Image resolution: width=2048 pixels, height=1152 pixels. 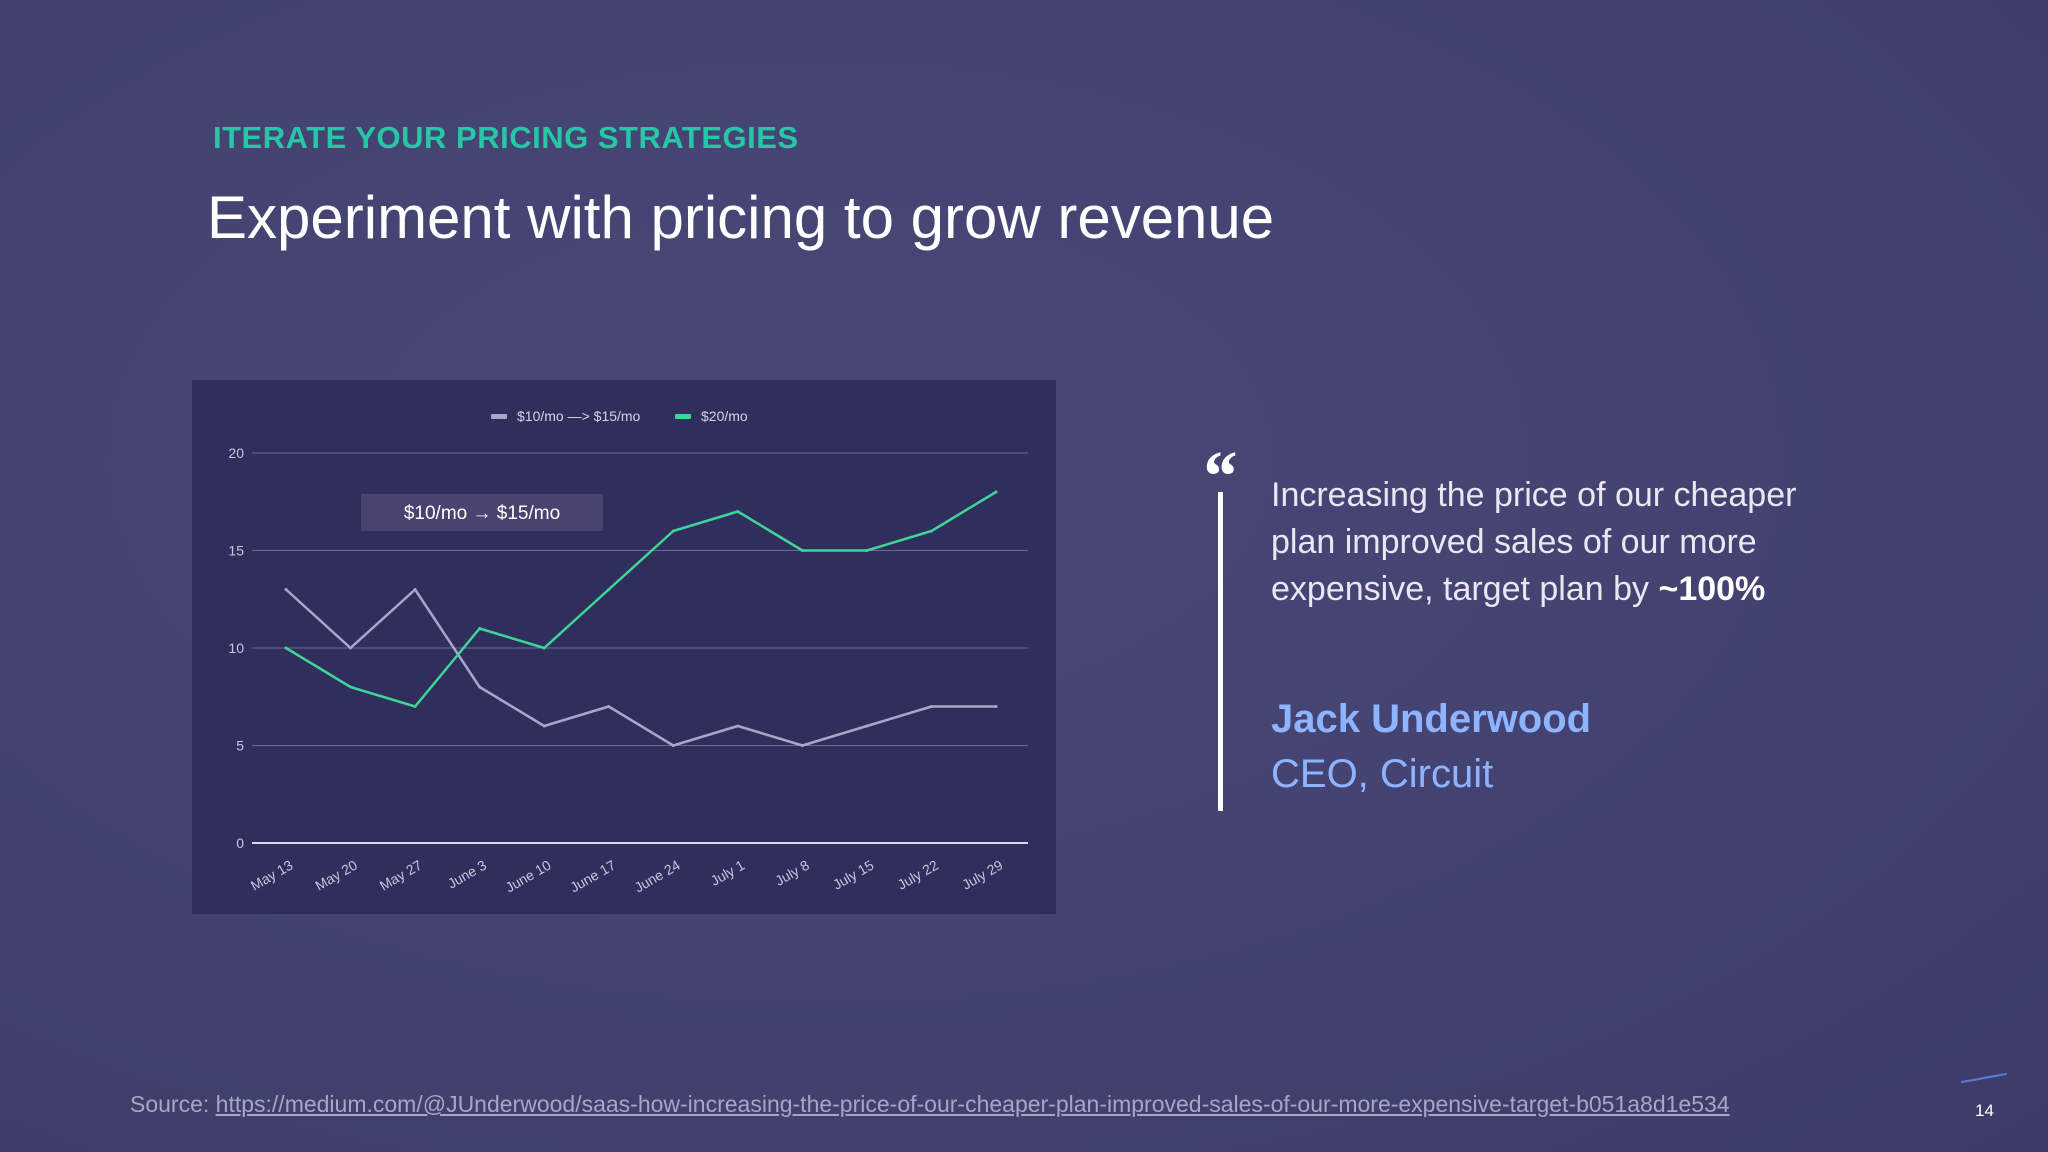 I want to click on slide-title: Experiment with pricing to grow revenue, so click(x=741, y=217).